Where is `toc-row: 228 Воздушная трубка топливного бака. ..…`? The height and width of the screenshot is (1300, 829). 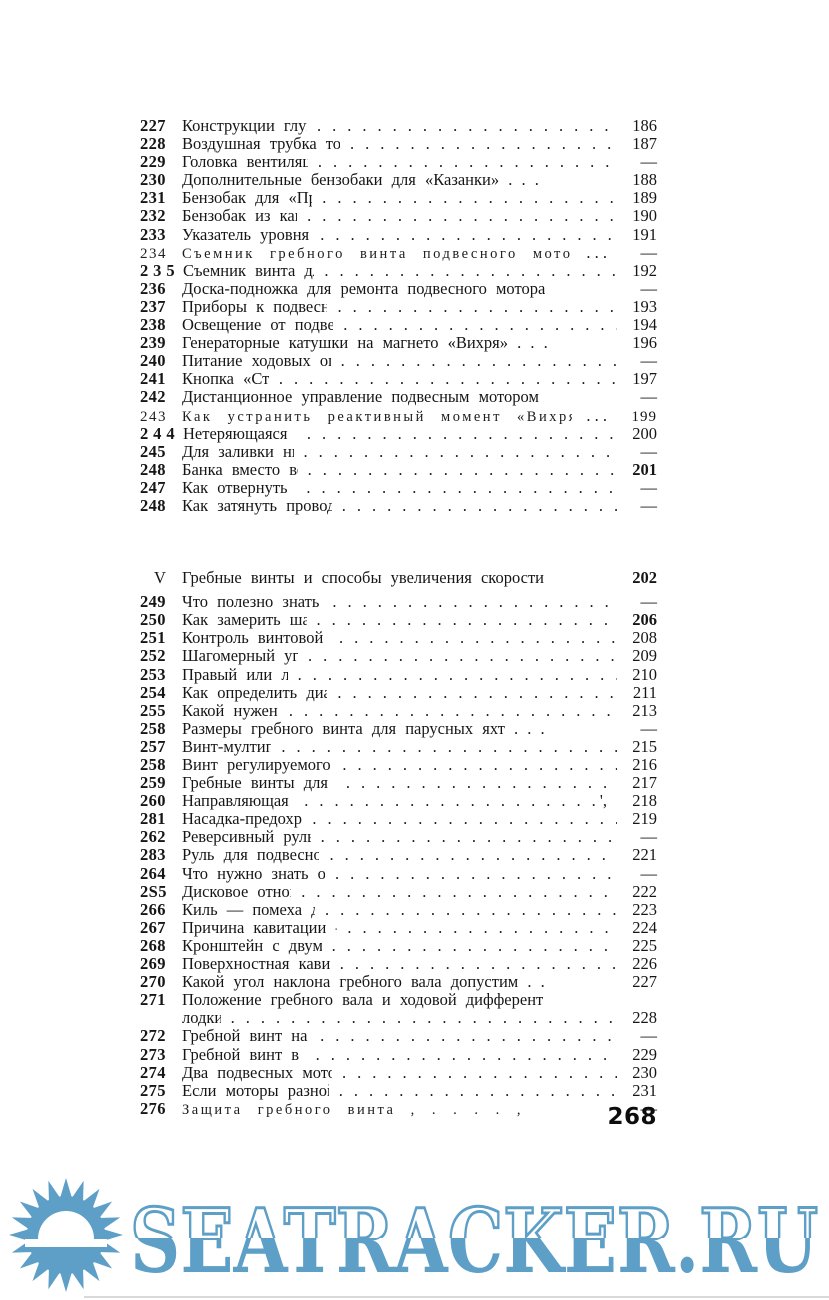
toc-row: 228 Воздушная трубка топливного бака. ..… is located at coordinates (398, 144).